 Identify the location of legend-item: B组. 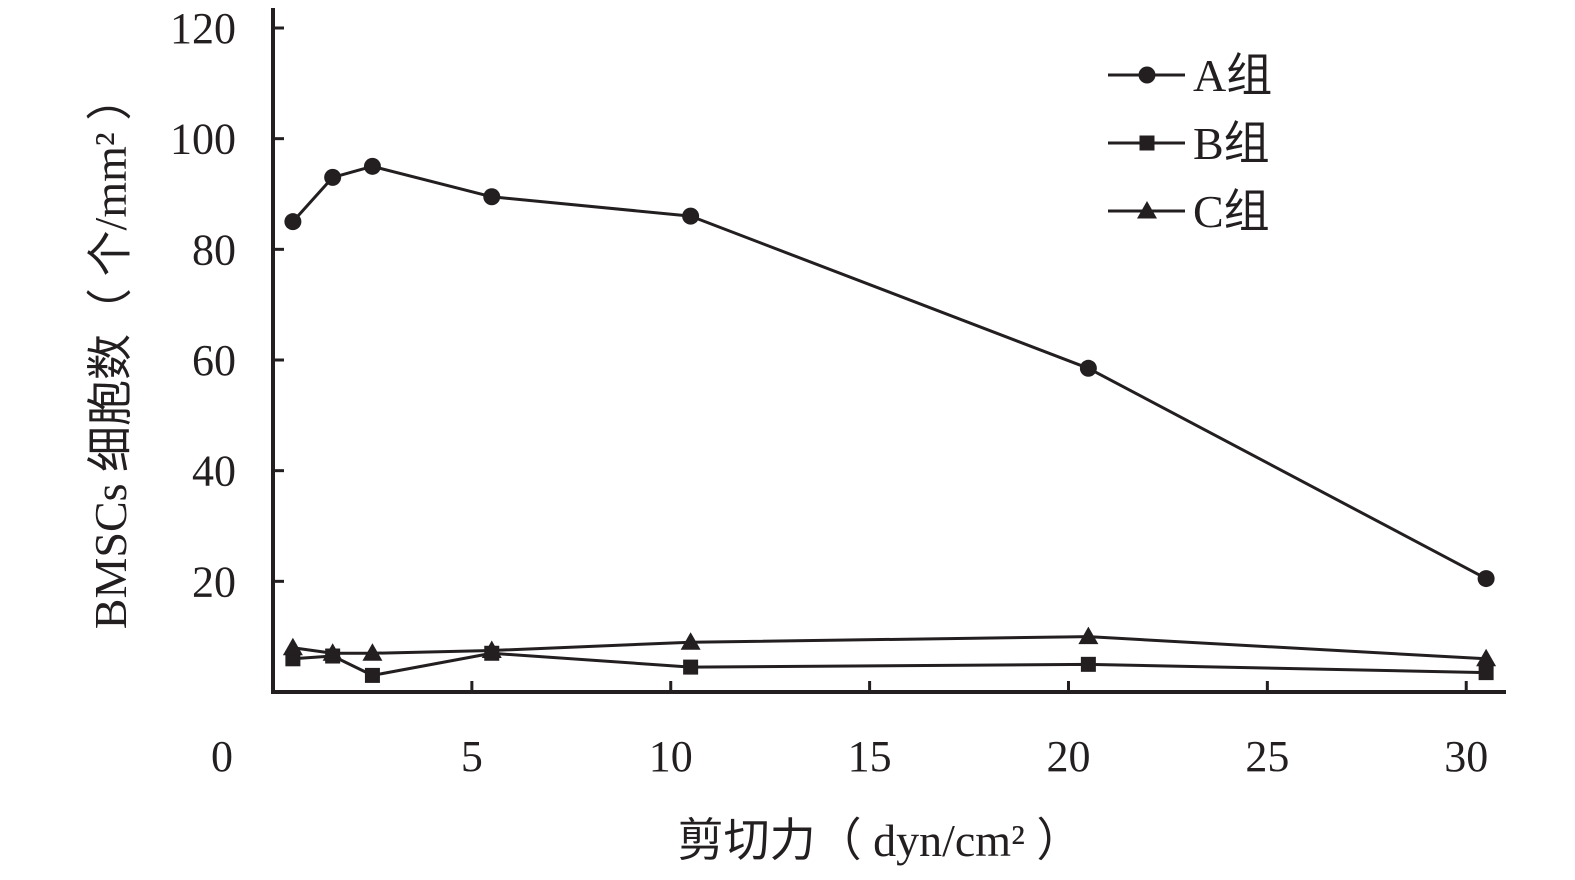
(1189, 143).